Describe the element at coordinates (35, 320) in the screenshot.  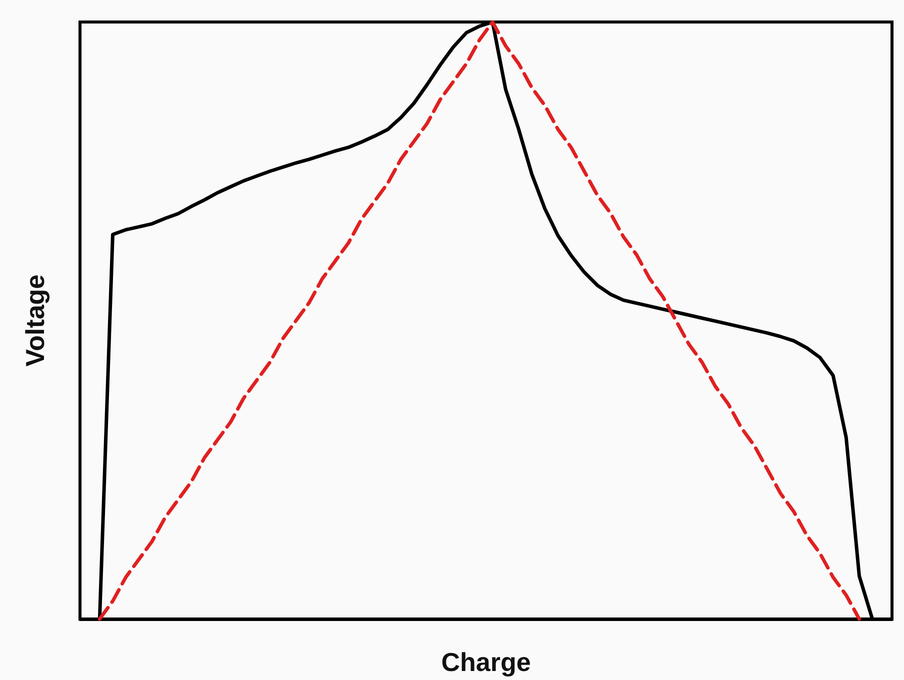
I see `y-axis-title: Voltage` at that location.